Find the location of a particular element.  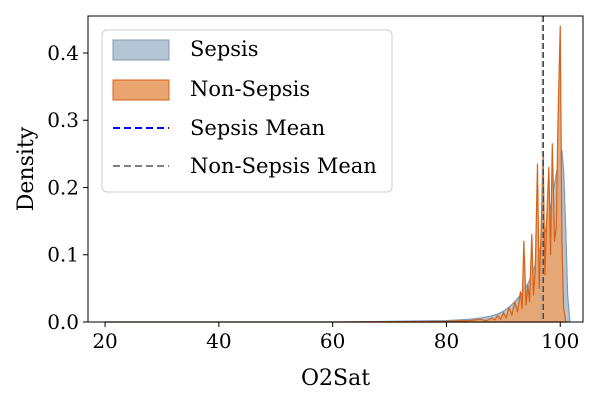

y-tick-label: 0.2 is located at coordinates (63, 187).